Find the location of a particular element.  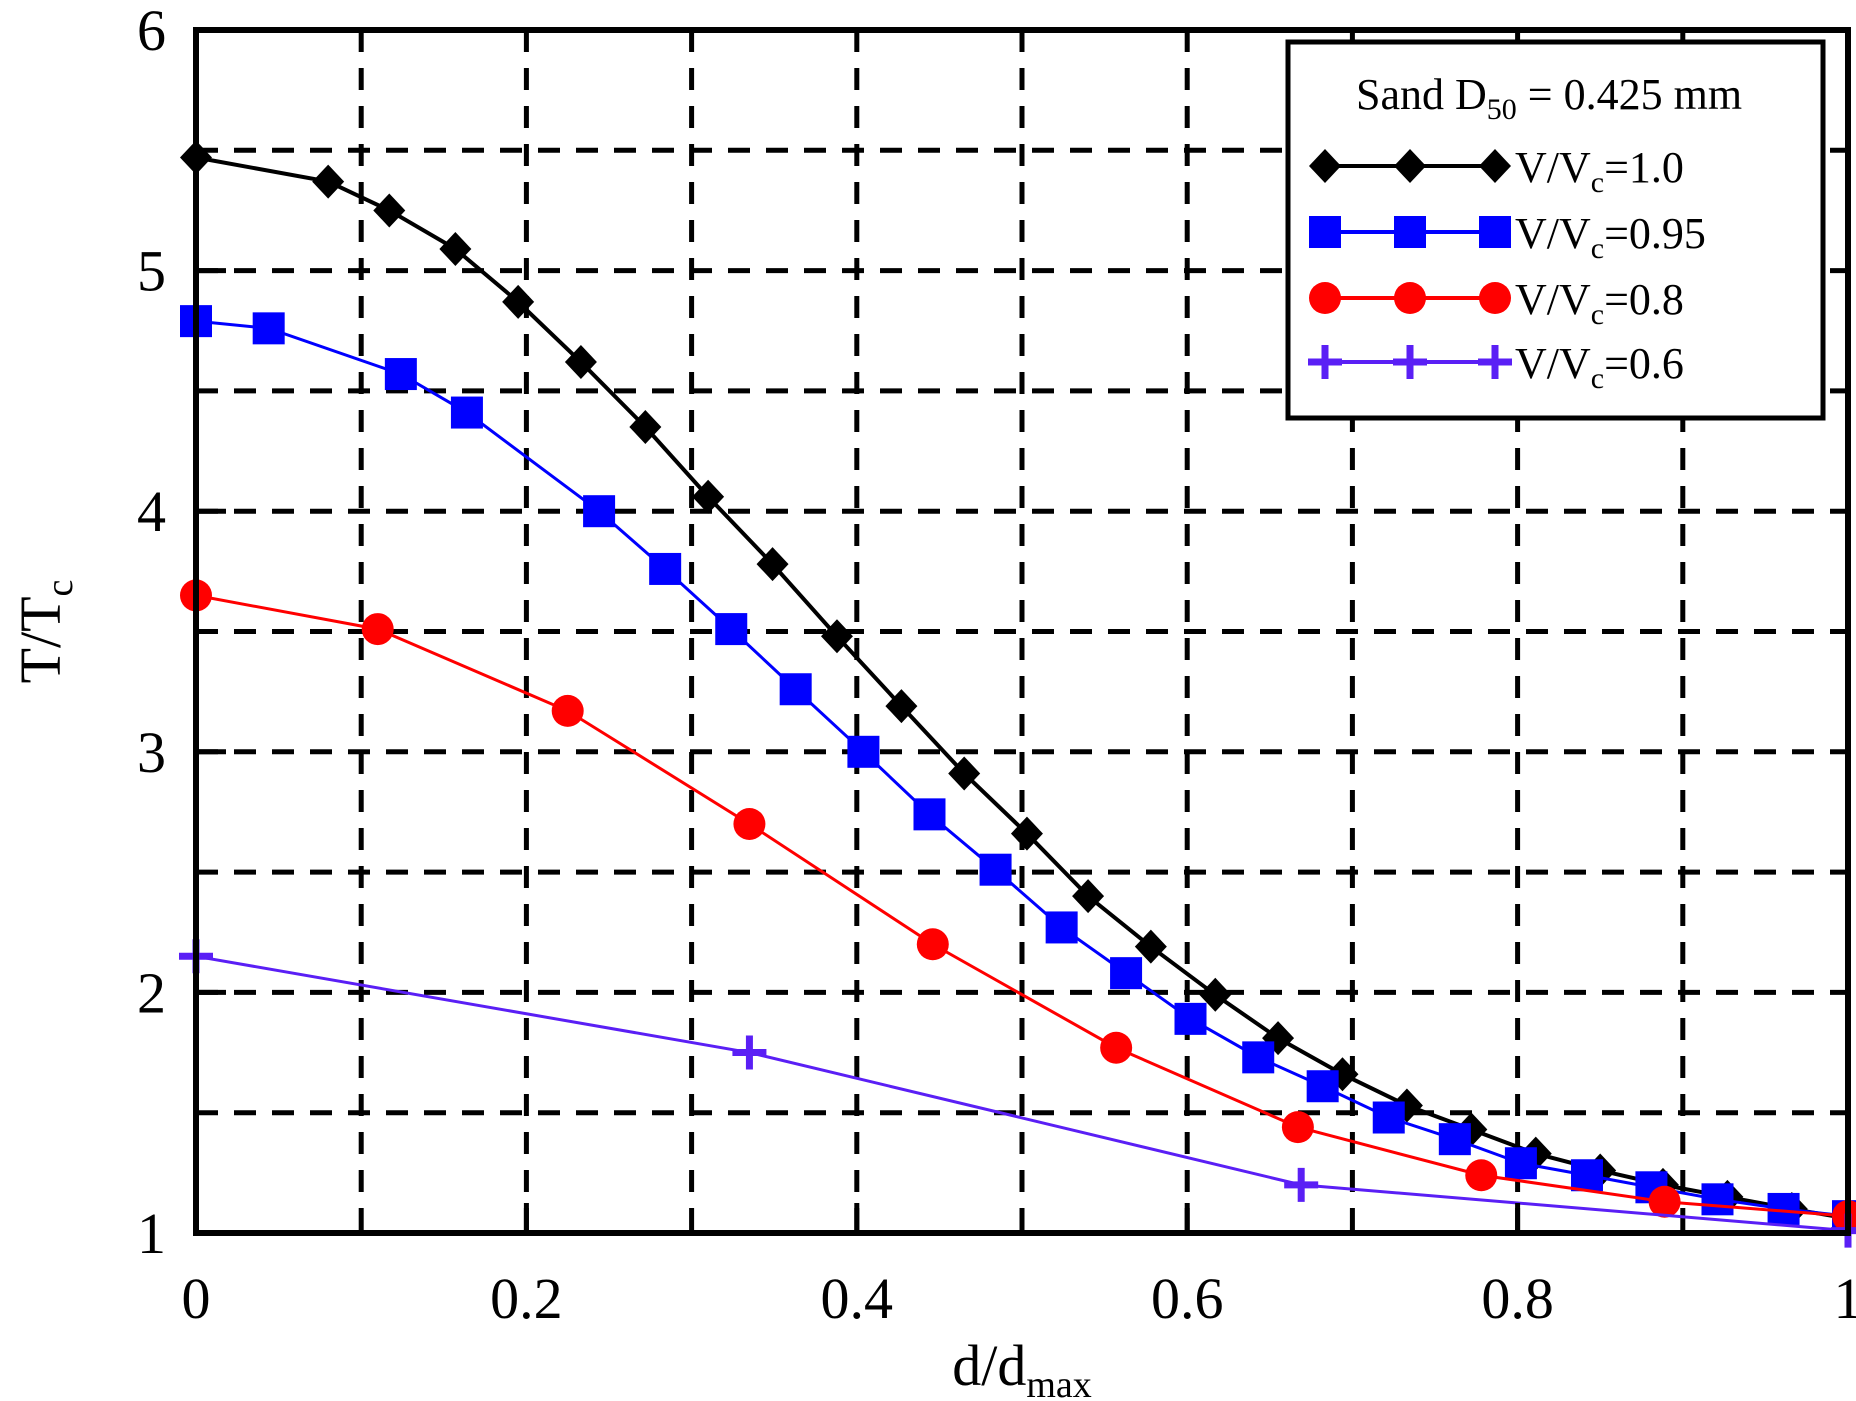

x-tick-label: 0 is located at coordinates (196, 1298).